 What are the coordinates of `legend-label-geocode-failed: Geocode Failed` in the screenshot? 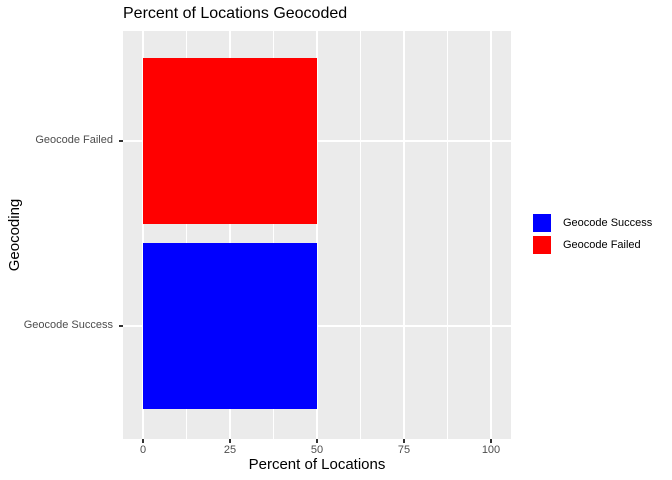 It's located at (602, 245).